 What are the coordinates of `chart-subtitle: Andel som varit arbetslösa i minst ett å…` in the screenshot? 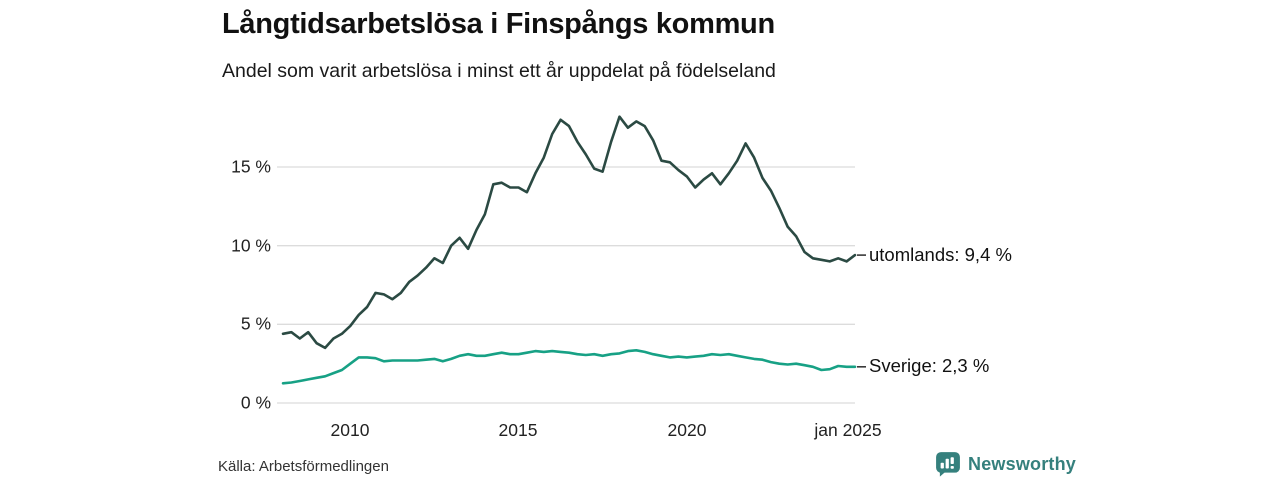 It's located at (499, 71).